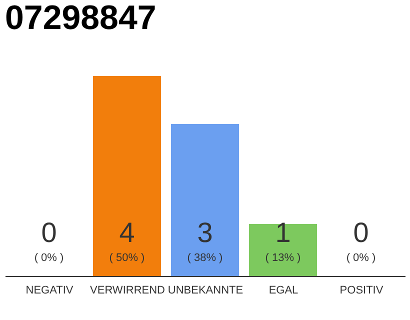  What do you see at coordinates (206, 290) in the screenshot?
I see `x-tick-label: UNBEKANNTE` at bounding box center [206, 290].